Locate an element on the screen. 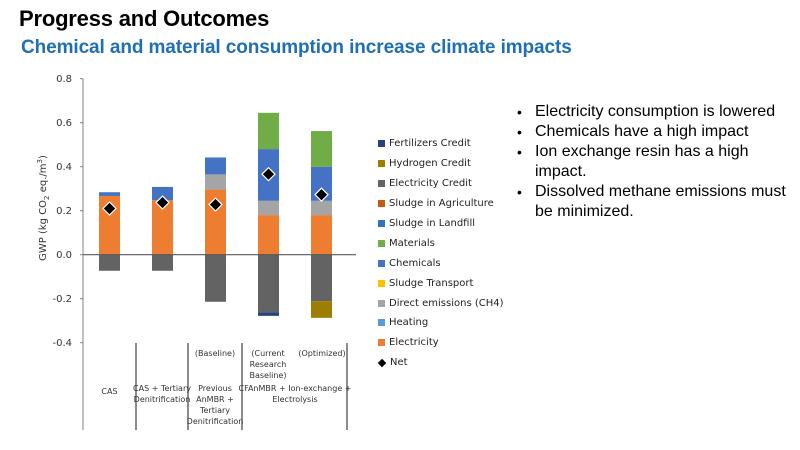  scenario-label: (Baseline) is located at coordinates (215, 353).